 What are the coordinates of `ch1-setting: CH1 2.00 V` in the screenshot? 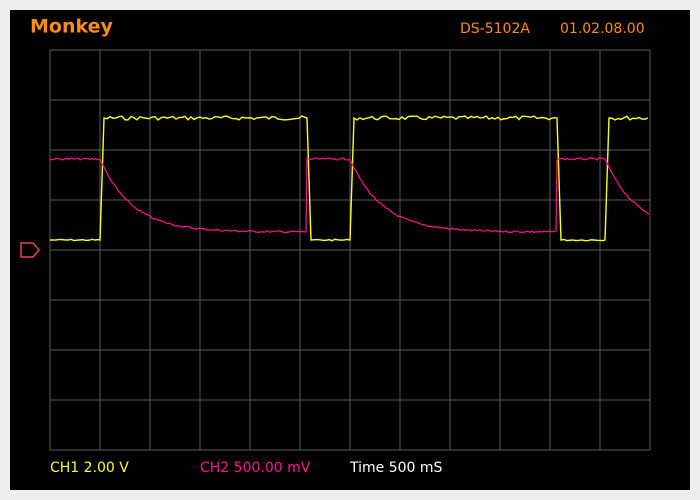 It's located at (89, 468).